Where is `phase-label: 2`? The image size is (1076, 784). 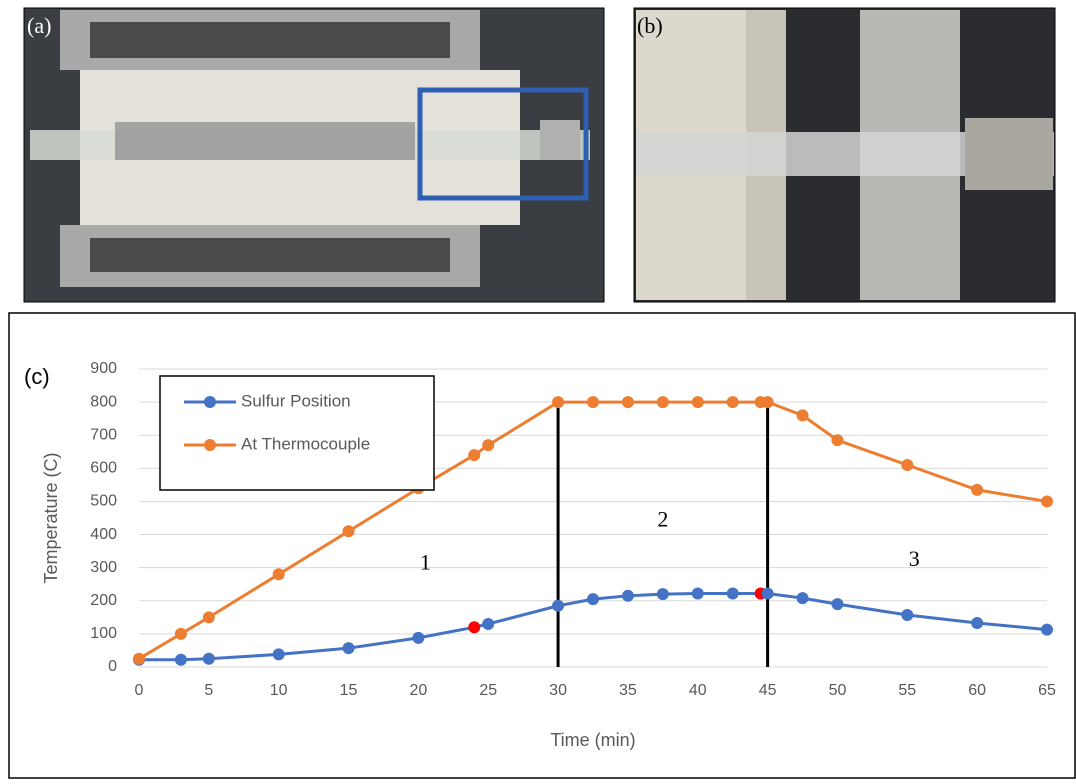
phase-label: 2 is located at coordinates (662, 518).